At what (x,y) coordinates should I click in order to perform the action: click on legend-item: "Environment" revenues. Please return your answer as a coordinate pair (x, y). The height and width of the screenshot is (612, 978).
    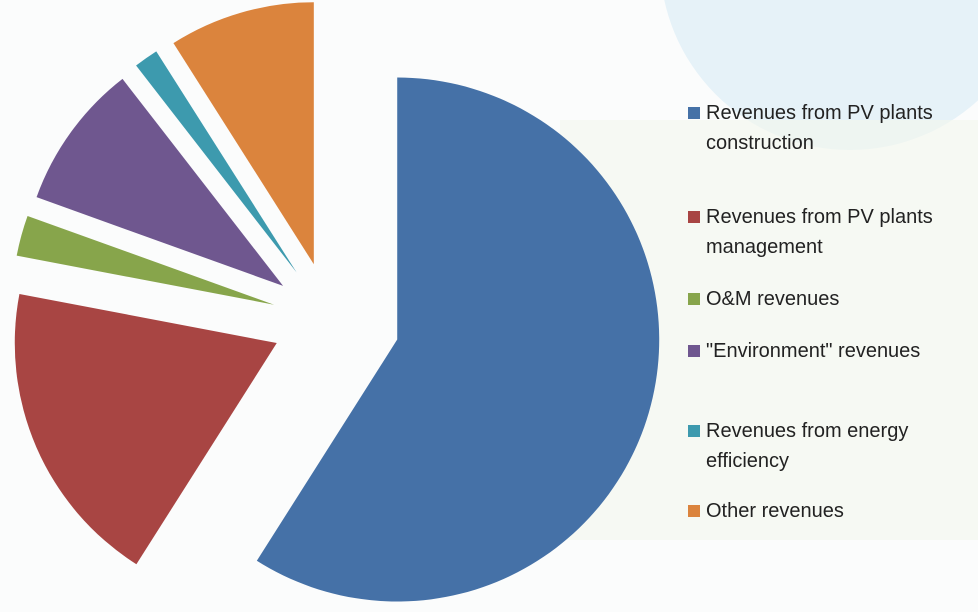
    Looking at the image, I should click on (829, 351).